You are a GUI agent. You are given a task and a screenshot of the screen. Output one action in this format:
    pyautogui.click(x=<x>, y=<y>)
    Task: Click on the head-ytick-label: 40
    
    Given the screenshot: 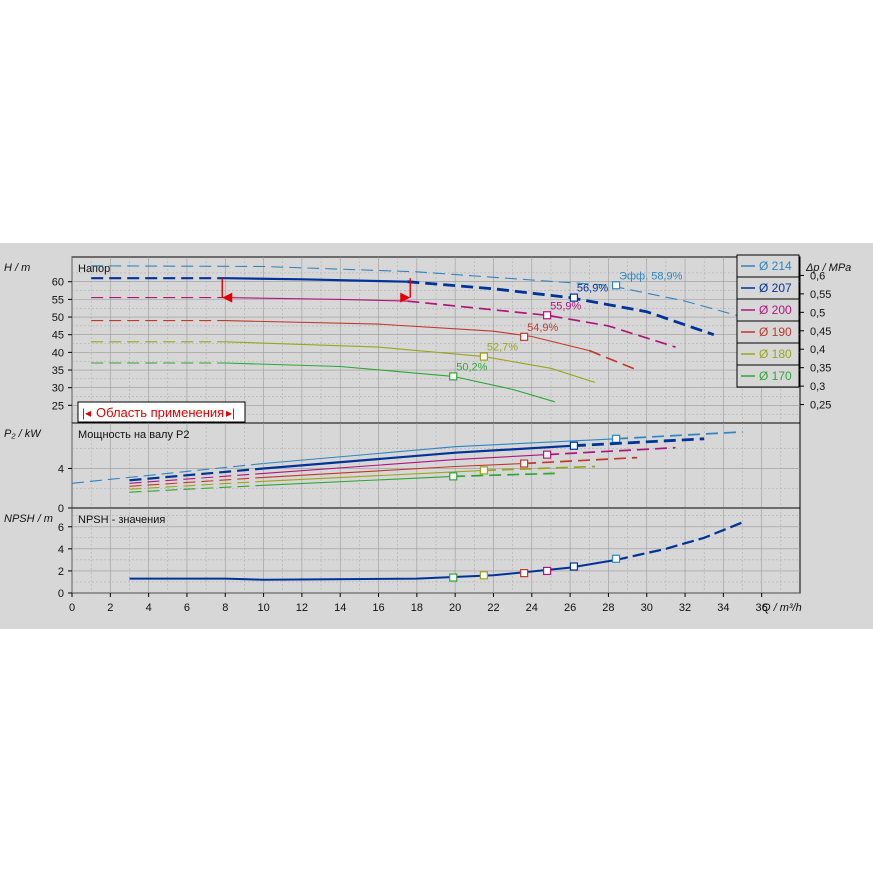 What is the action you would take?
    pyautogui.click(x=58, y=353)
    